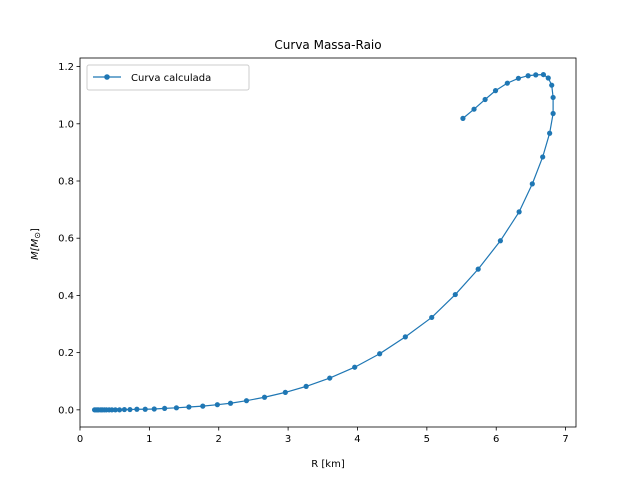 The width and height of the screenshot is (640, 480). Describe the element at coordinates (496, 439) in the screenshot. I see `x-tick-label: 6` at that location.